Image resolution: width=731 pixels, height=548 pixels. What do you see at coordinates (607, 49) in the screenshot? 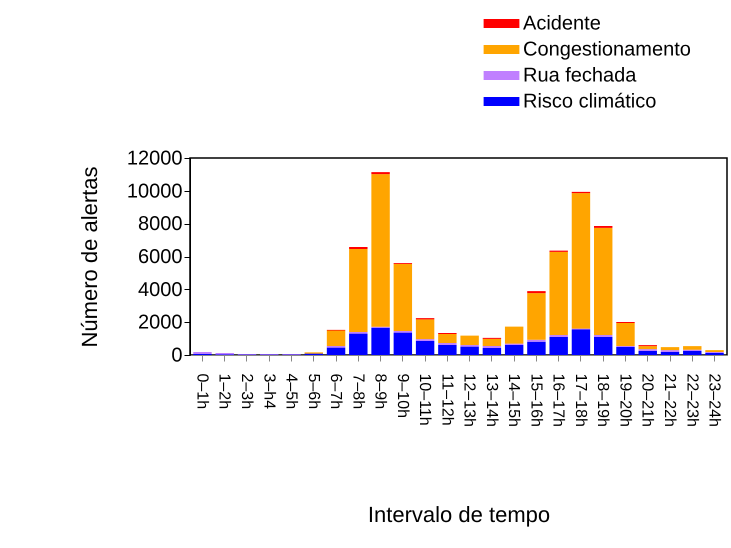
I see `legend-label: Congestionamento` at bounding box center [607, 49].